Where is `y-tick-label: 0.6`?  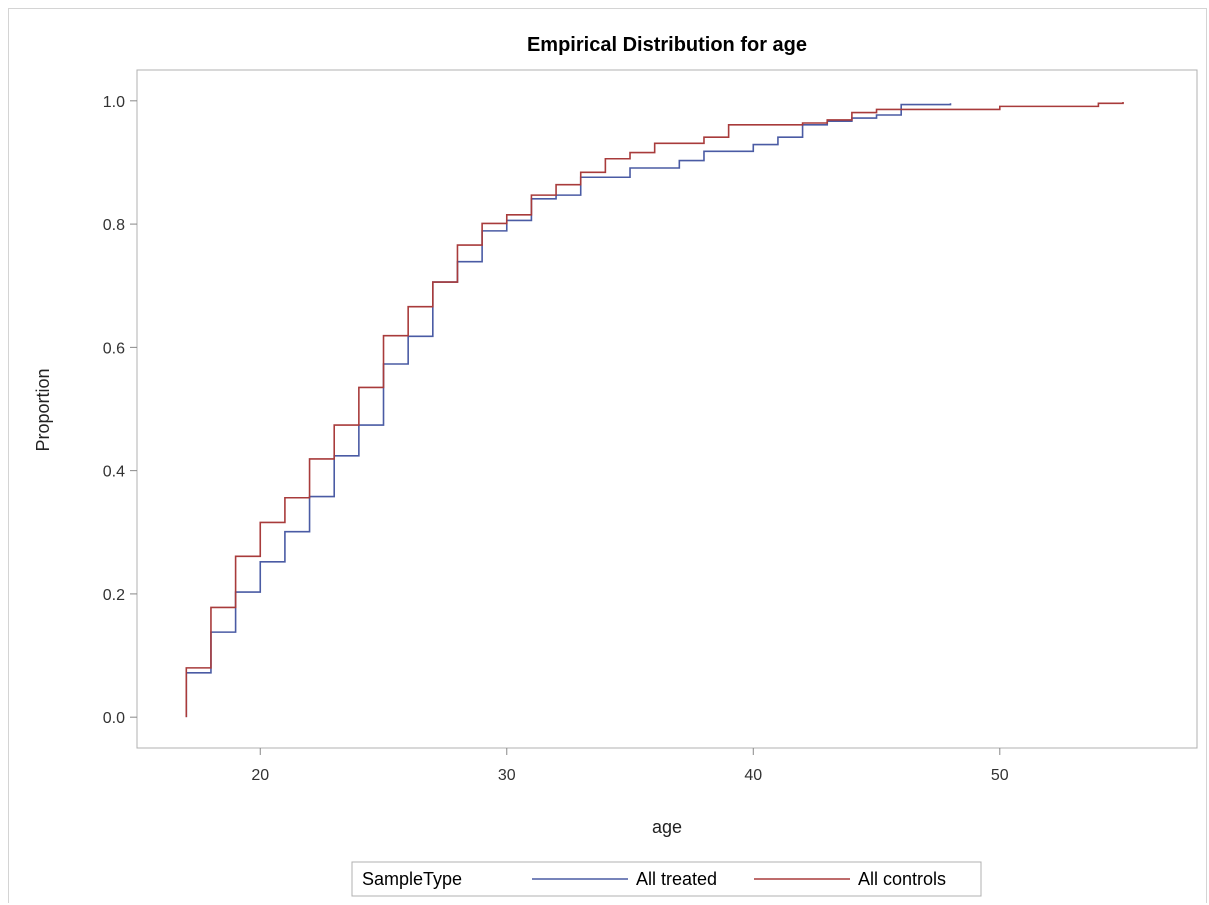 y-tick-label: 0.6 is located at coordinates (114, 348).